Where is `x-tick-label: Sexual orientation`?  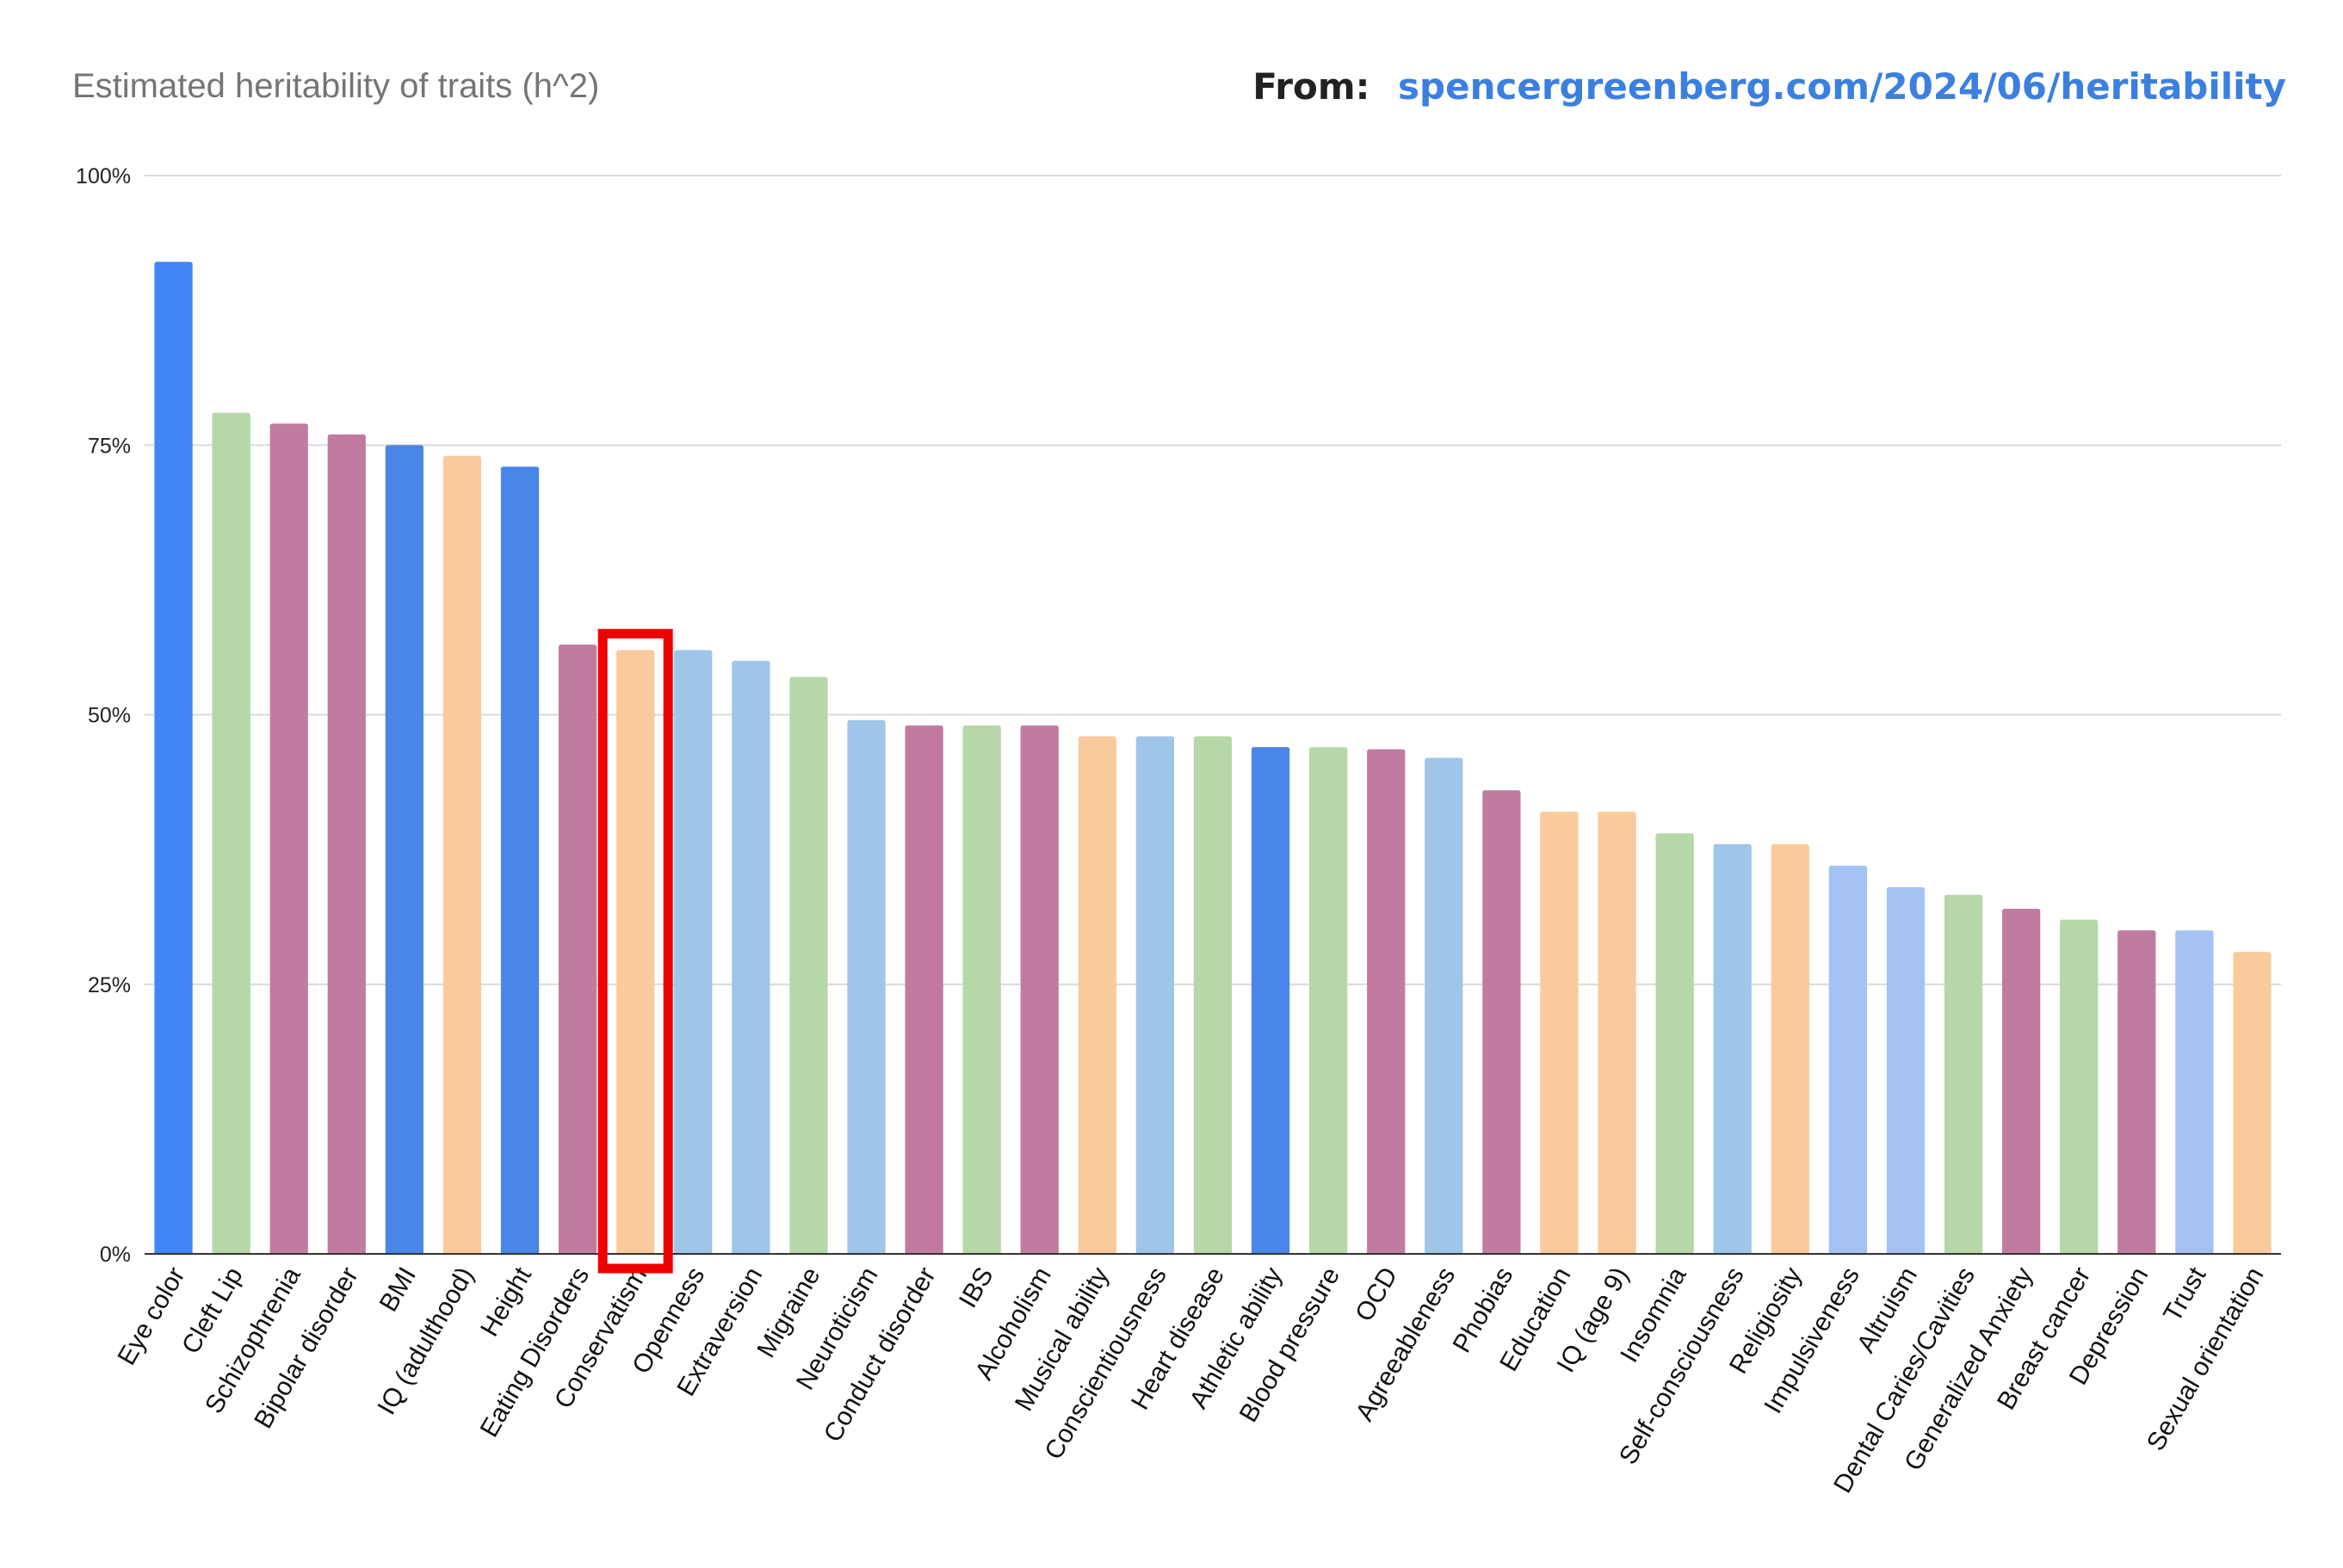
x-tick-label: Sexual orientation is located at coordinates (2206, 1359).